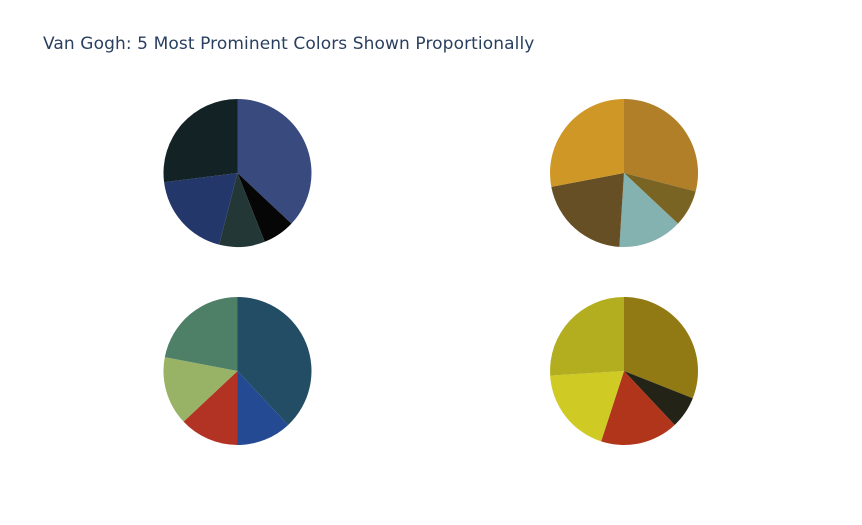  I want to click on pie-chart-top-left, so click(237, 173).